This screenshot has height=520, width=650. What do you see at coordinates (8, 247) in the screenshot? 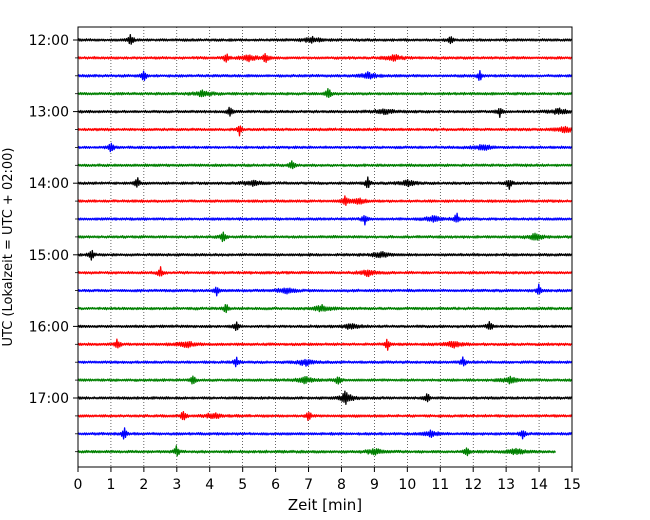
I see `y-axis-title: UTC (Lokalzeit = UTC + 02:00)` at bounding box center [8, 247].